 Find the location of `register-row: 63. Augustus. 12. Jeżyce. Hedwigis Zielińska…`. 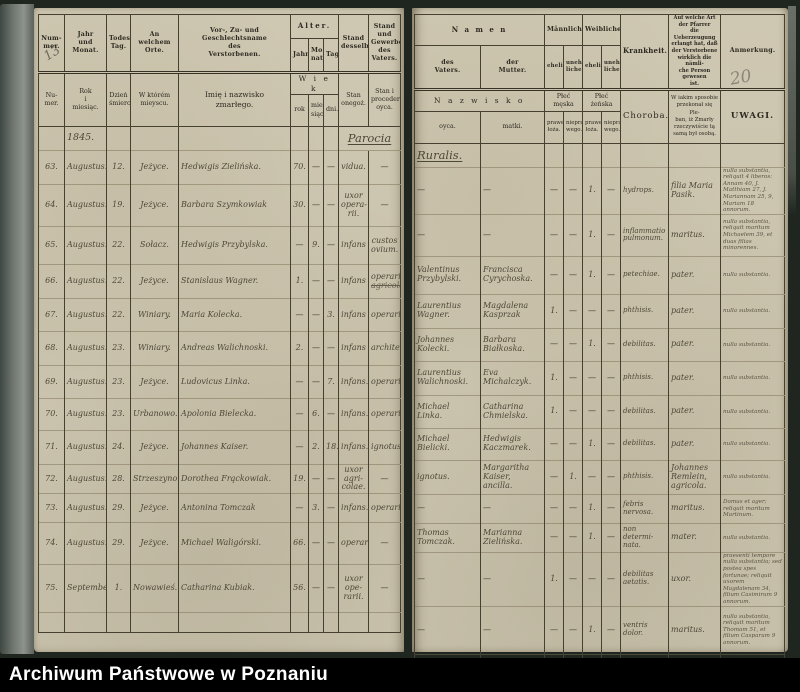

register-row: 63. Augustus. 12. Jeżyce. Hedwigis Zielińska… is located at coordinates (219, 167).